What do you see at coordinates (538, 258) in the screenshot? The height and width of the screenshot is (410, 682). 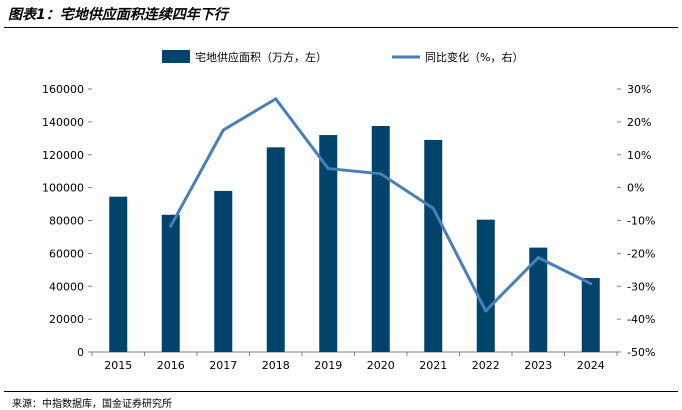 I see `yoy-point-2023` at bounding box center [538, 258].